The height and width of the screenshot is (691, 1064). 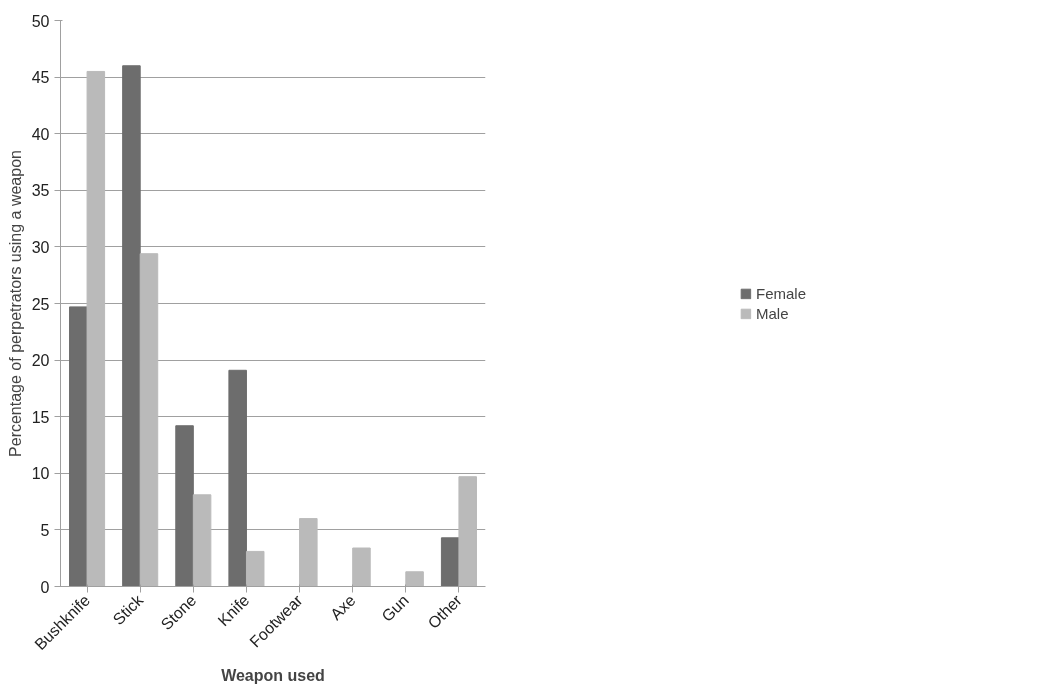 What do you see at coordinates (40, 304) in the screenshot?
I see `y-tick-label: 25` at bounding box center [40, 304].